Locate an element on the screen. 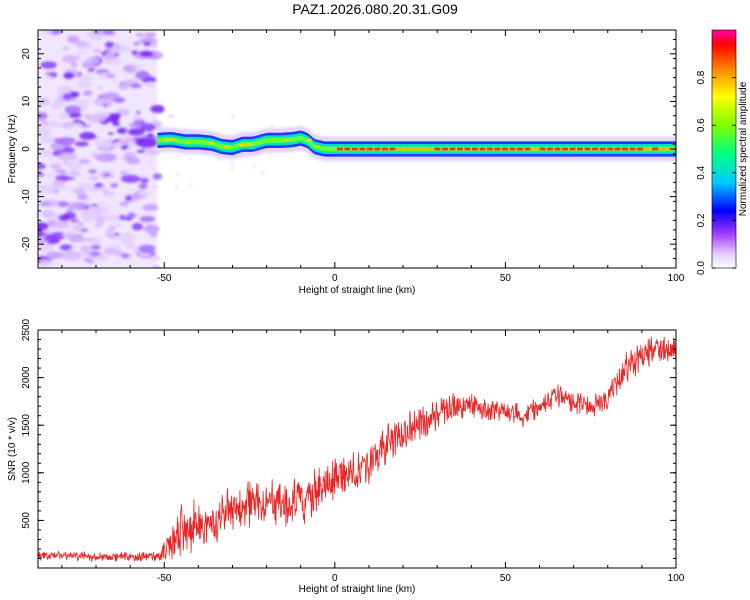  spectrogram-y-tick-label: -20 is located at coordinates (26, 244).